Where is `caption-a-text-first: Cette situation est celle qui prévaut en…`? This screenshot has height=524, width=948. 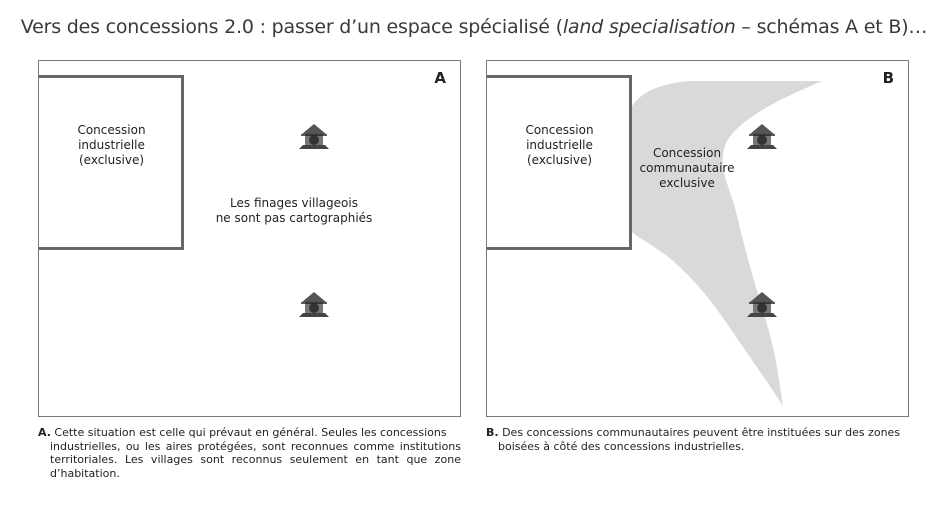 caption-a-text-first: Cette situation est celle qui prévaut en… is located at coordinates (250, 432).